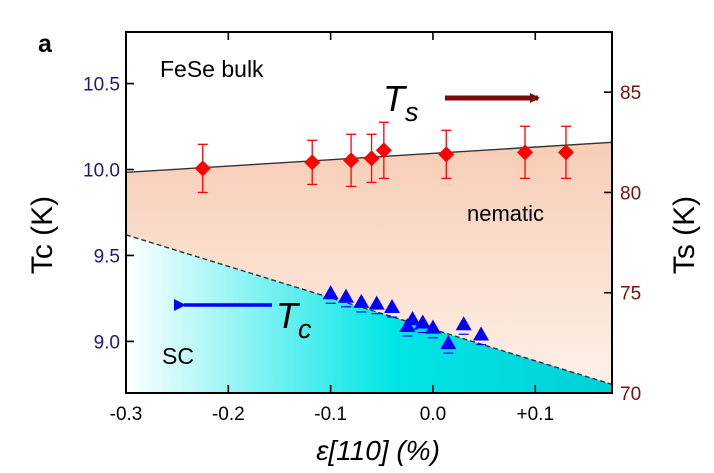 This screenshot has width=714, height=473. Describe the element at coordinates (395, 98) in the screenshot. I see `ts-annotation-main: T` at that location.